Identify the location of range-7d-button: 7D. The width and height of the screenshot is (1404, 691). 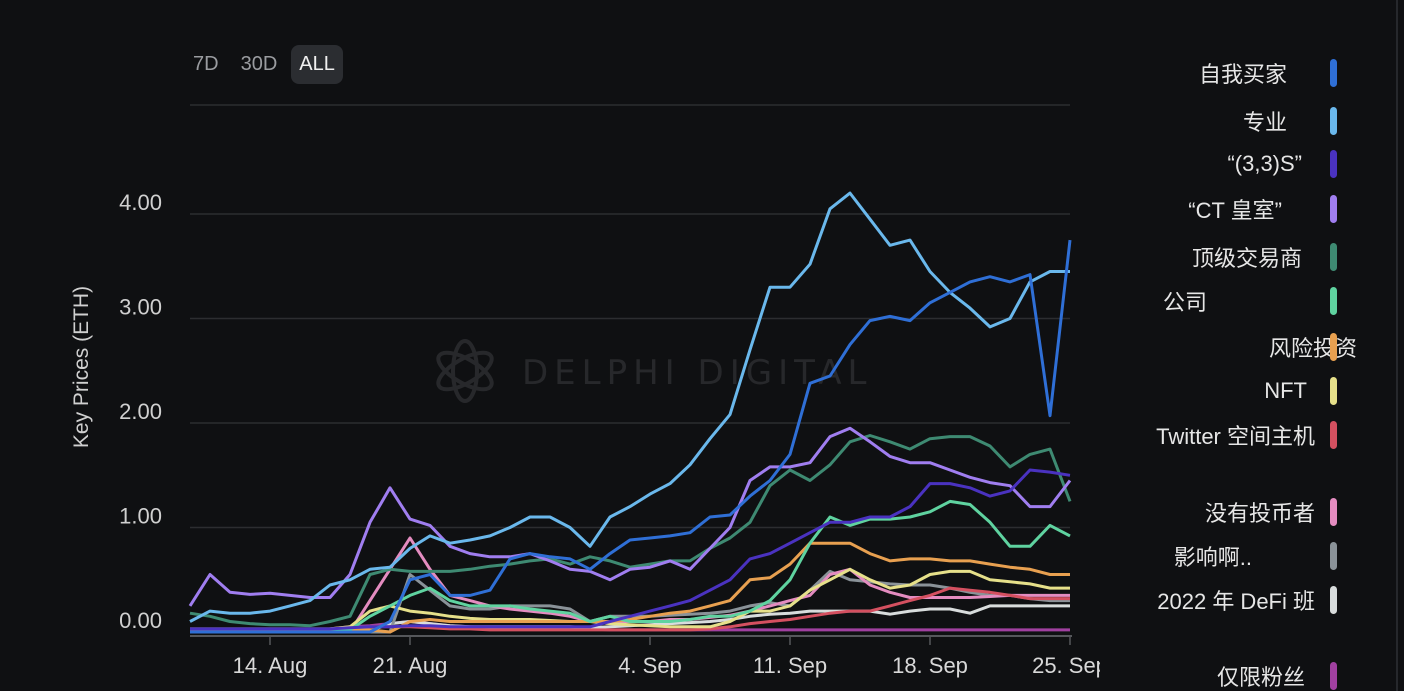
(206, 64).